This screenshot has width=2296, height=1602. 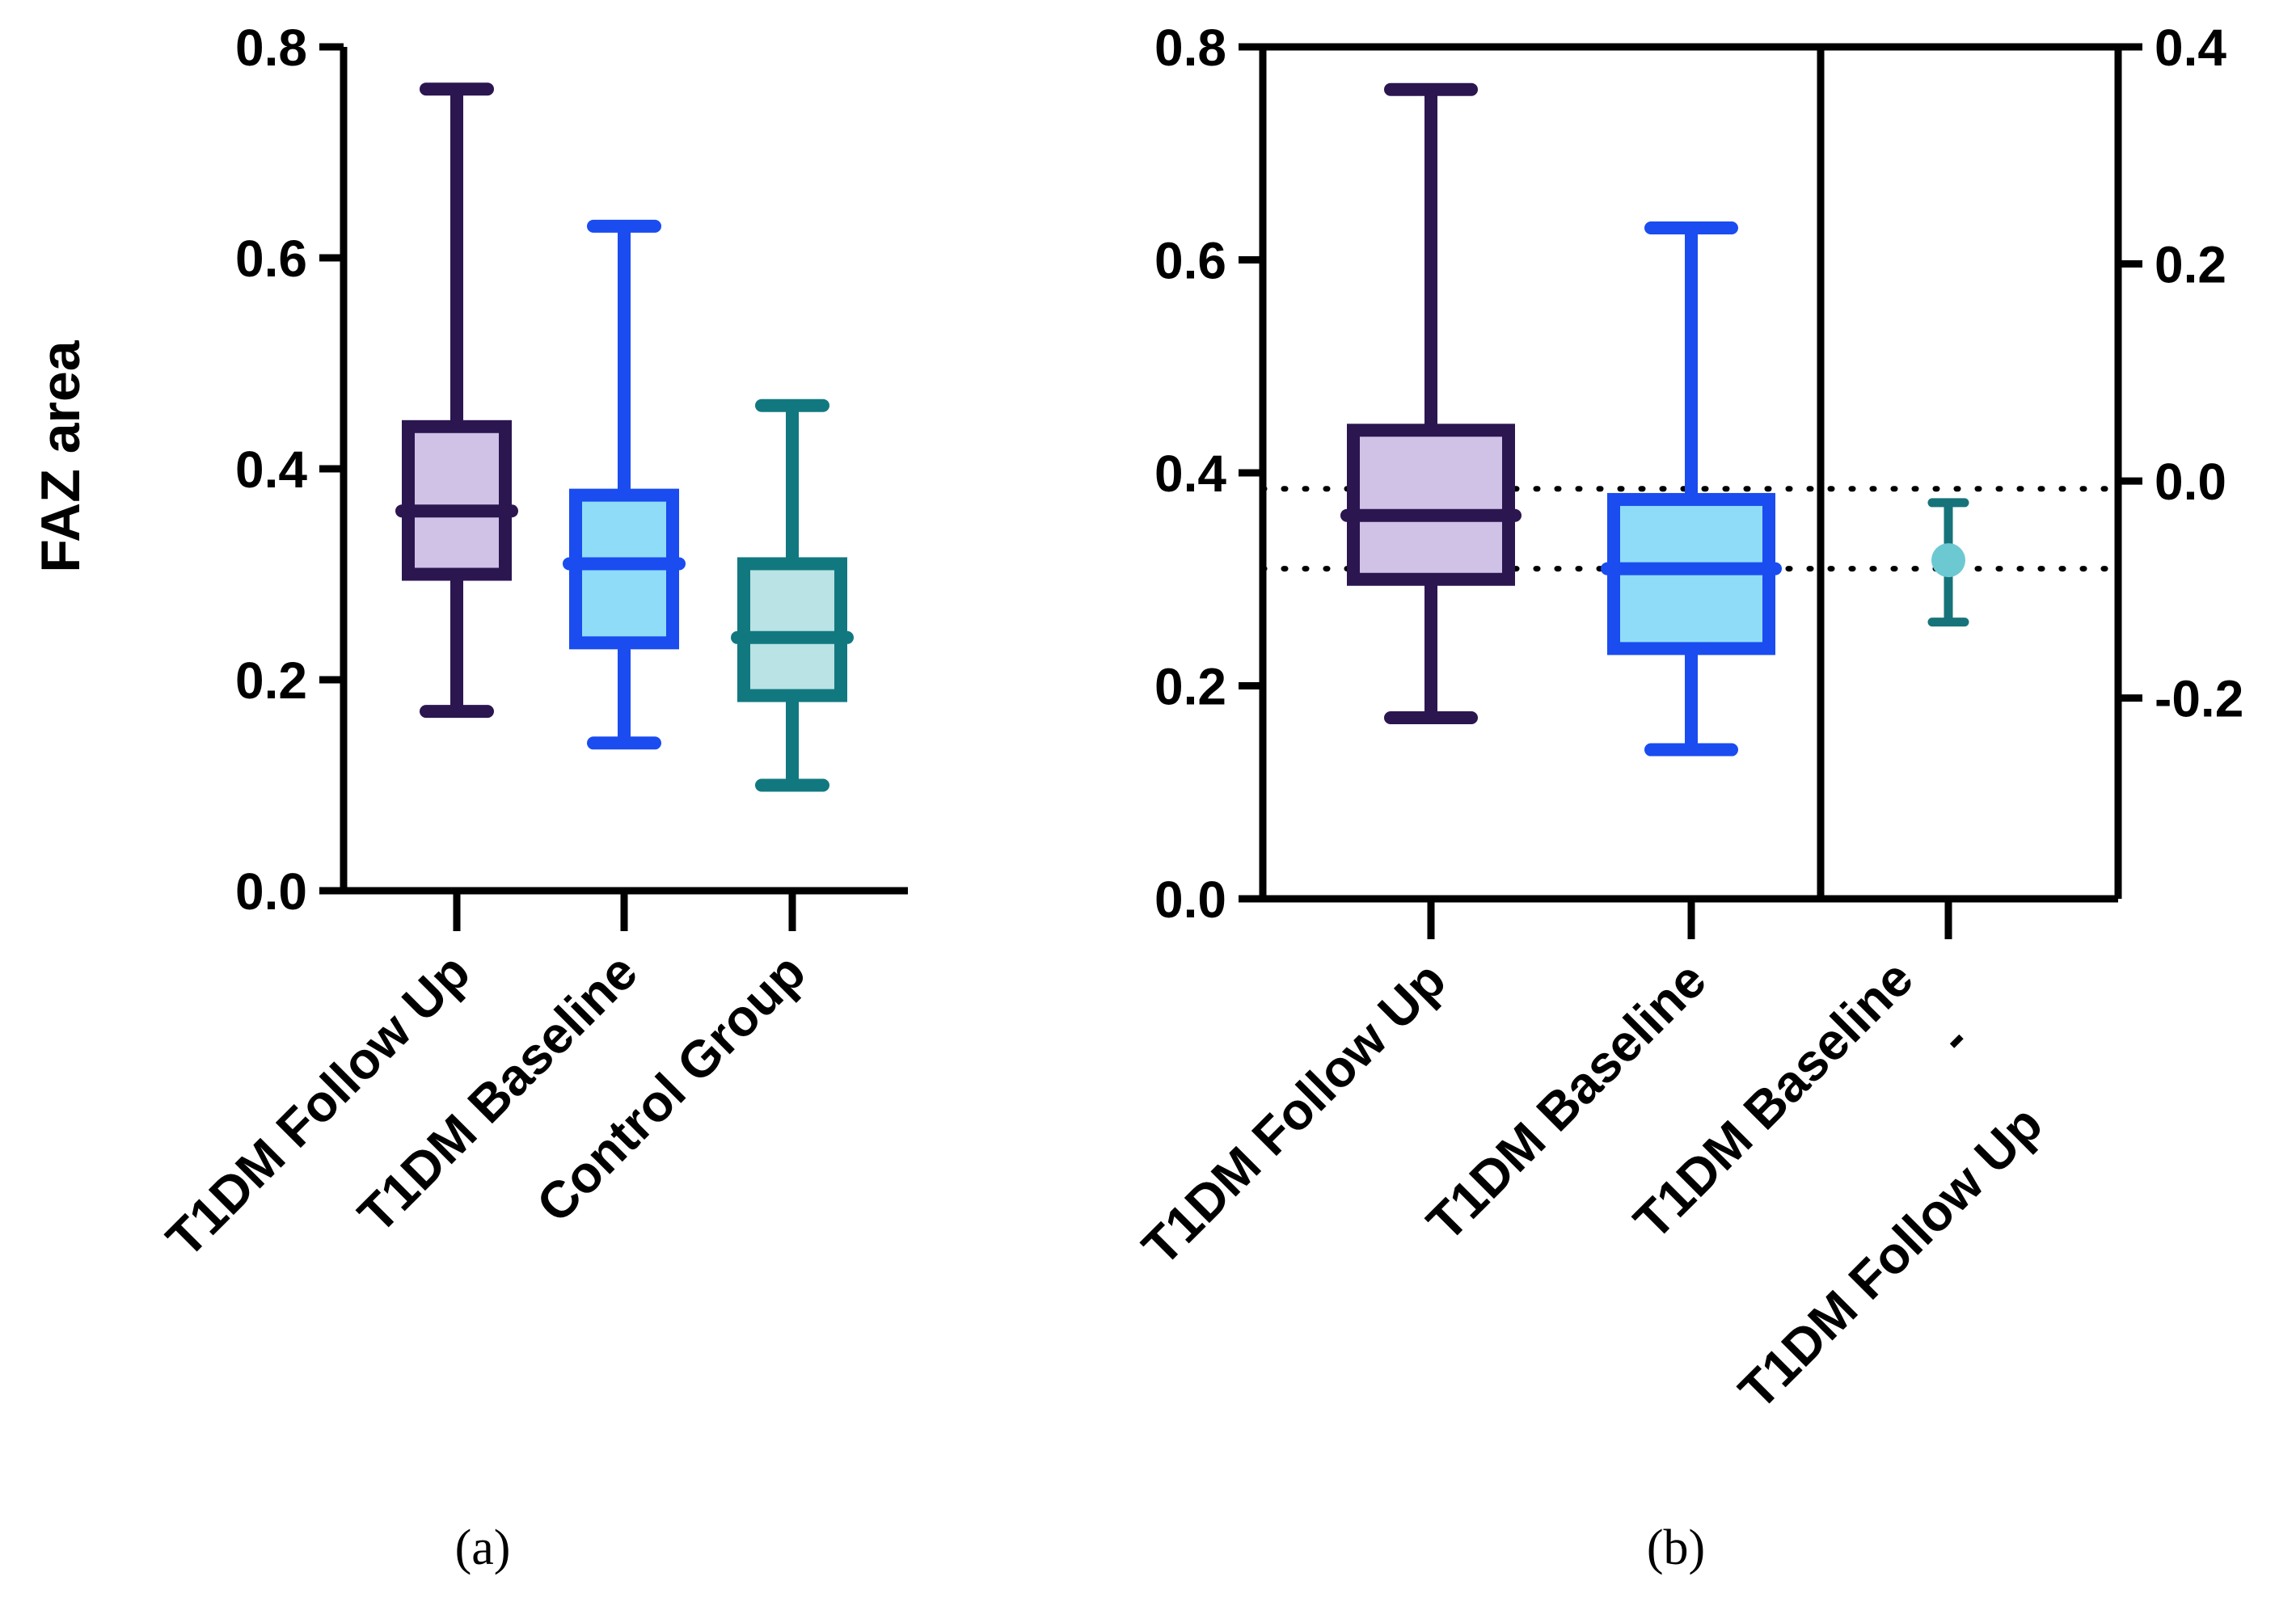 I want to click on a-control-group-box, so click(x=792, y=629).